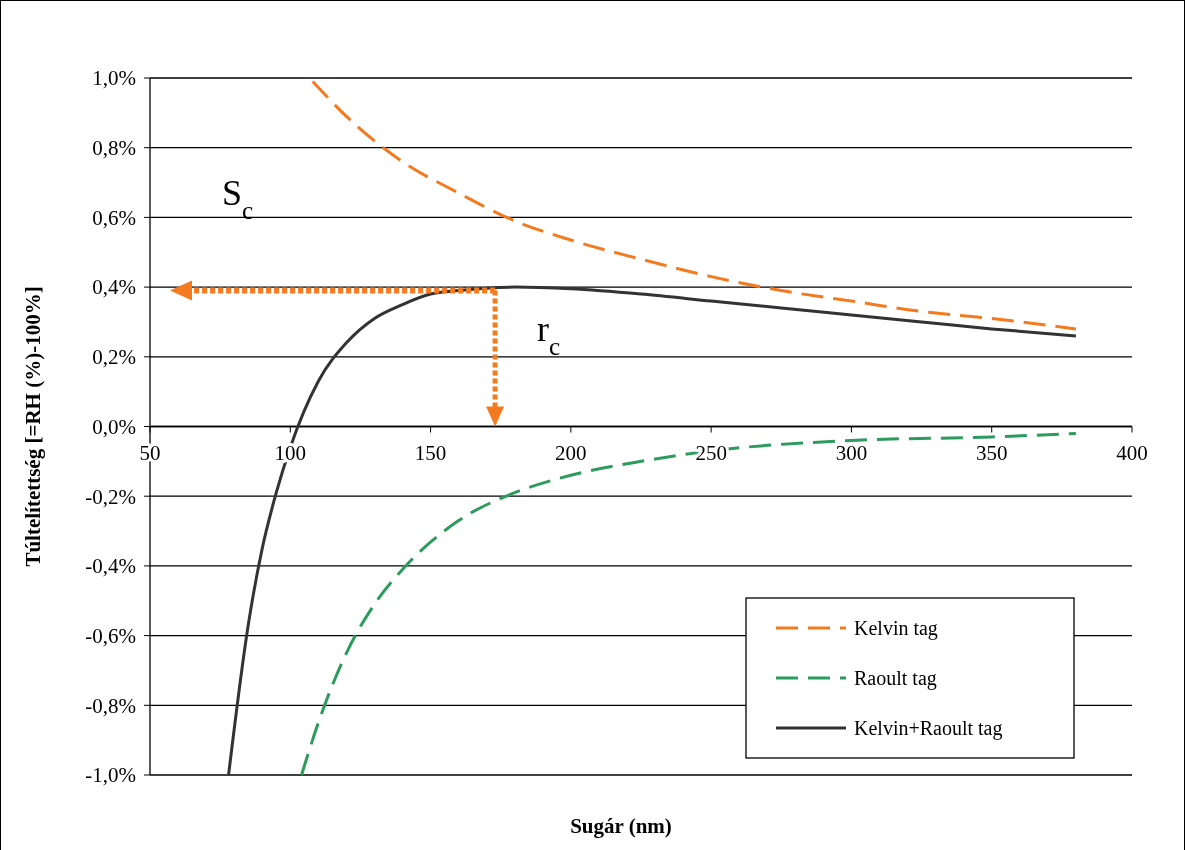 The image size is (1185, 850). What do you see at coordinates (114, 217) in the screenshot?
I see `y-tick-label: 0,6%` at bounding box center [114, 217].